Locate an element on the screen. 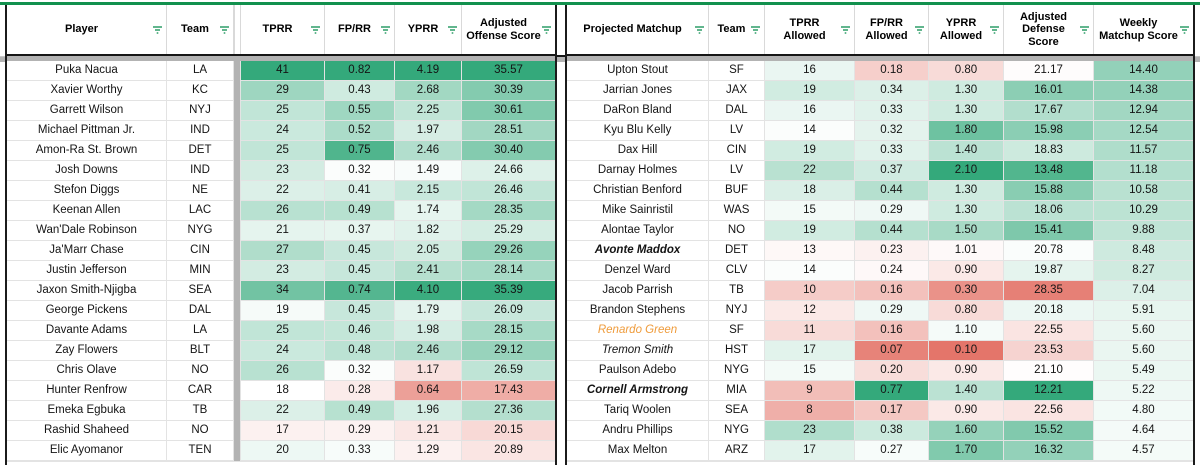 Image resolution: width=1200 pixels, height=465 pixels. cell-fp-rr: 0.82 is located at coordinates (360, 71).